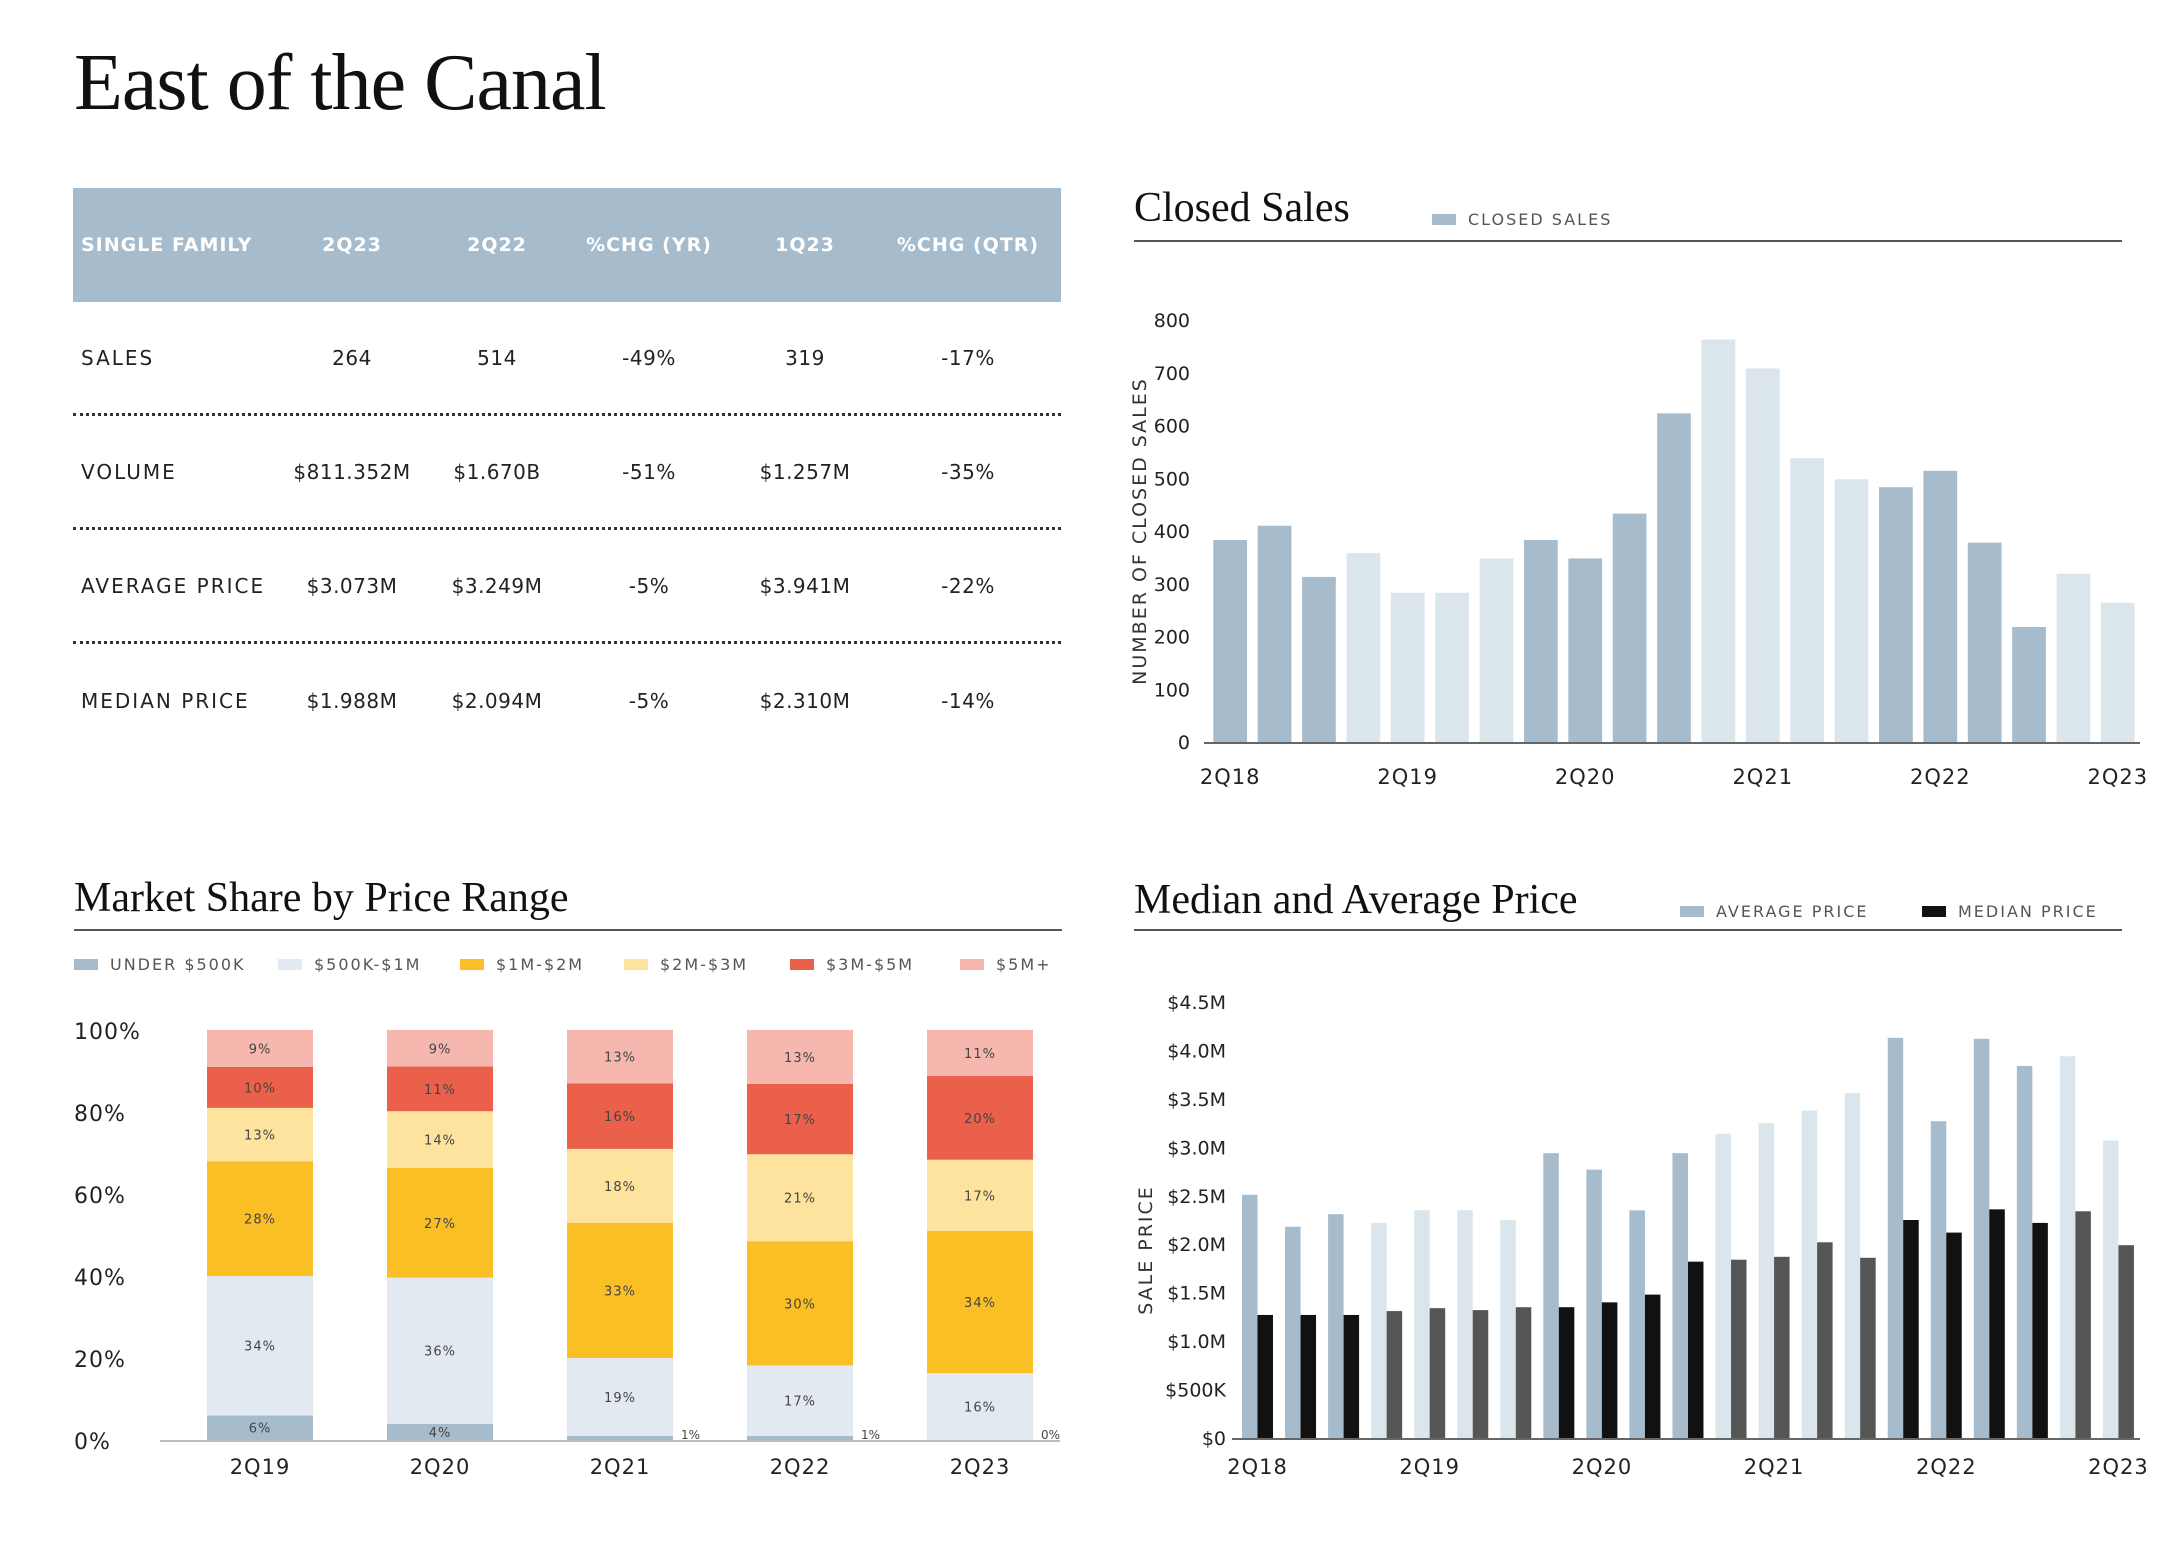 The height and width of the screenshot is (1548, 2176). Describe the element at coordinates (352, 585) in the screenshot. I see `cell: $3.073M` at that location.